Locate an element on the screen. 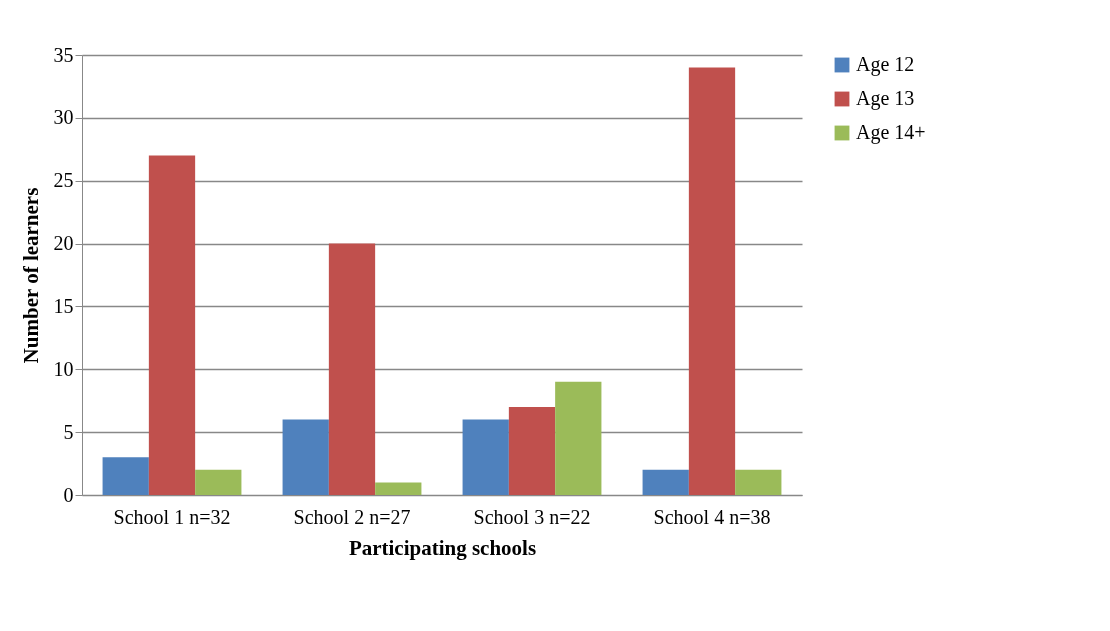 This screenshot has height=631, width=1110. y-tick-label: 25 is located at coordinates (63, 180).